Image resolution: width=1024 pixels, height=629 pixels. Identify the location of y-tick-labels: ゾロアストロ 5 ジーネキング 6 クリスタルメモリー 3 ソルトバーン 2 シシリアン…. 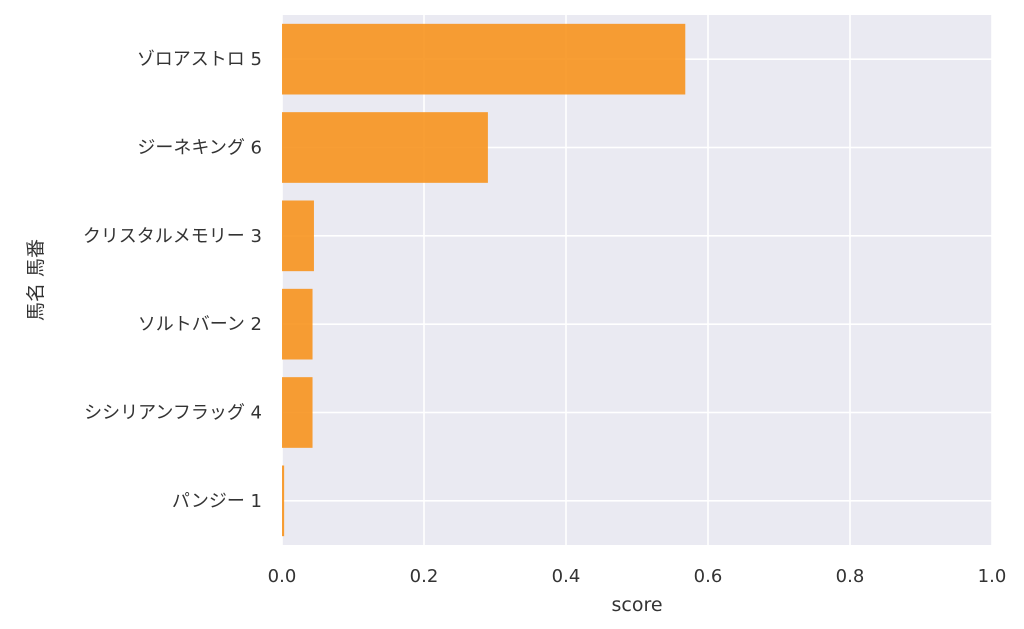
(172, 280).